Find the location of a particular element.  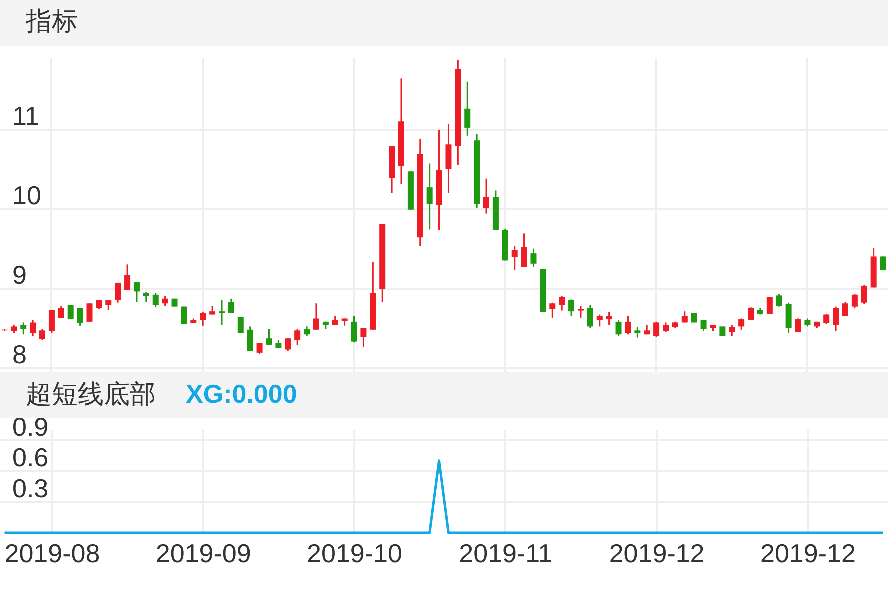

y-tick-label: 11 is located at coordinates (26, 116).